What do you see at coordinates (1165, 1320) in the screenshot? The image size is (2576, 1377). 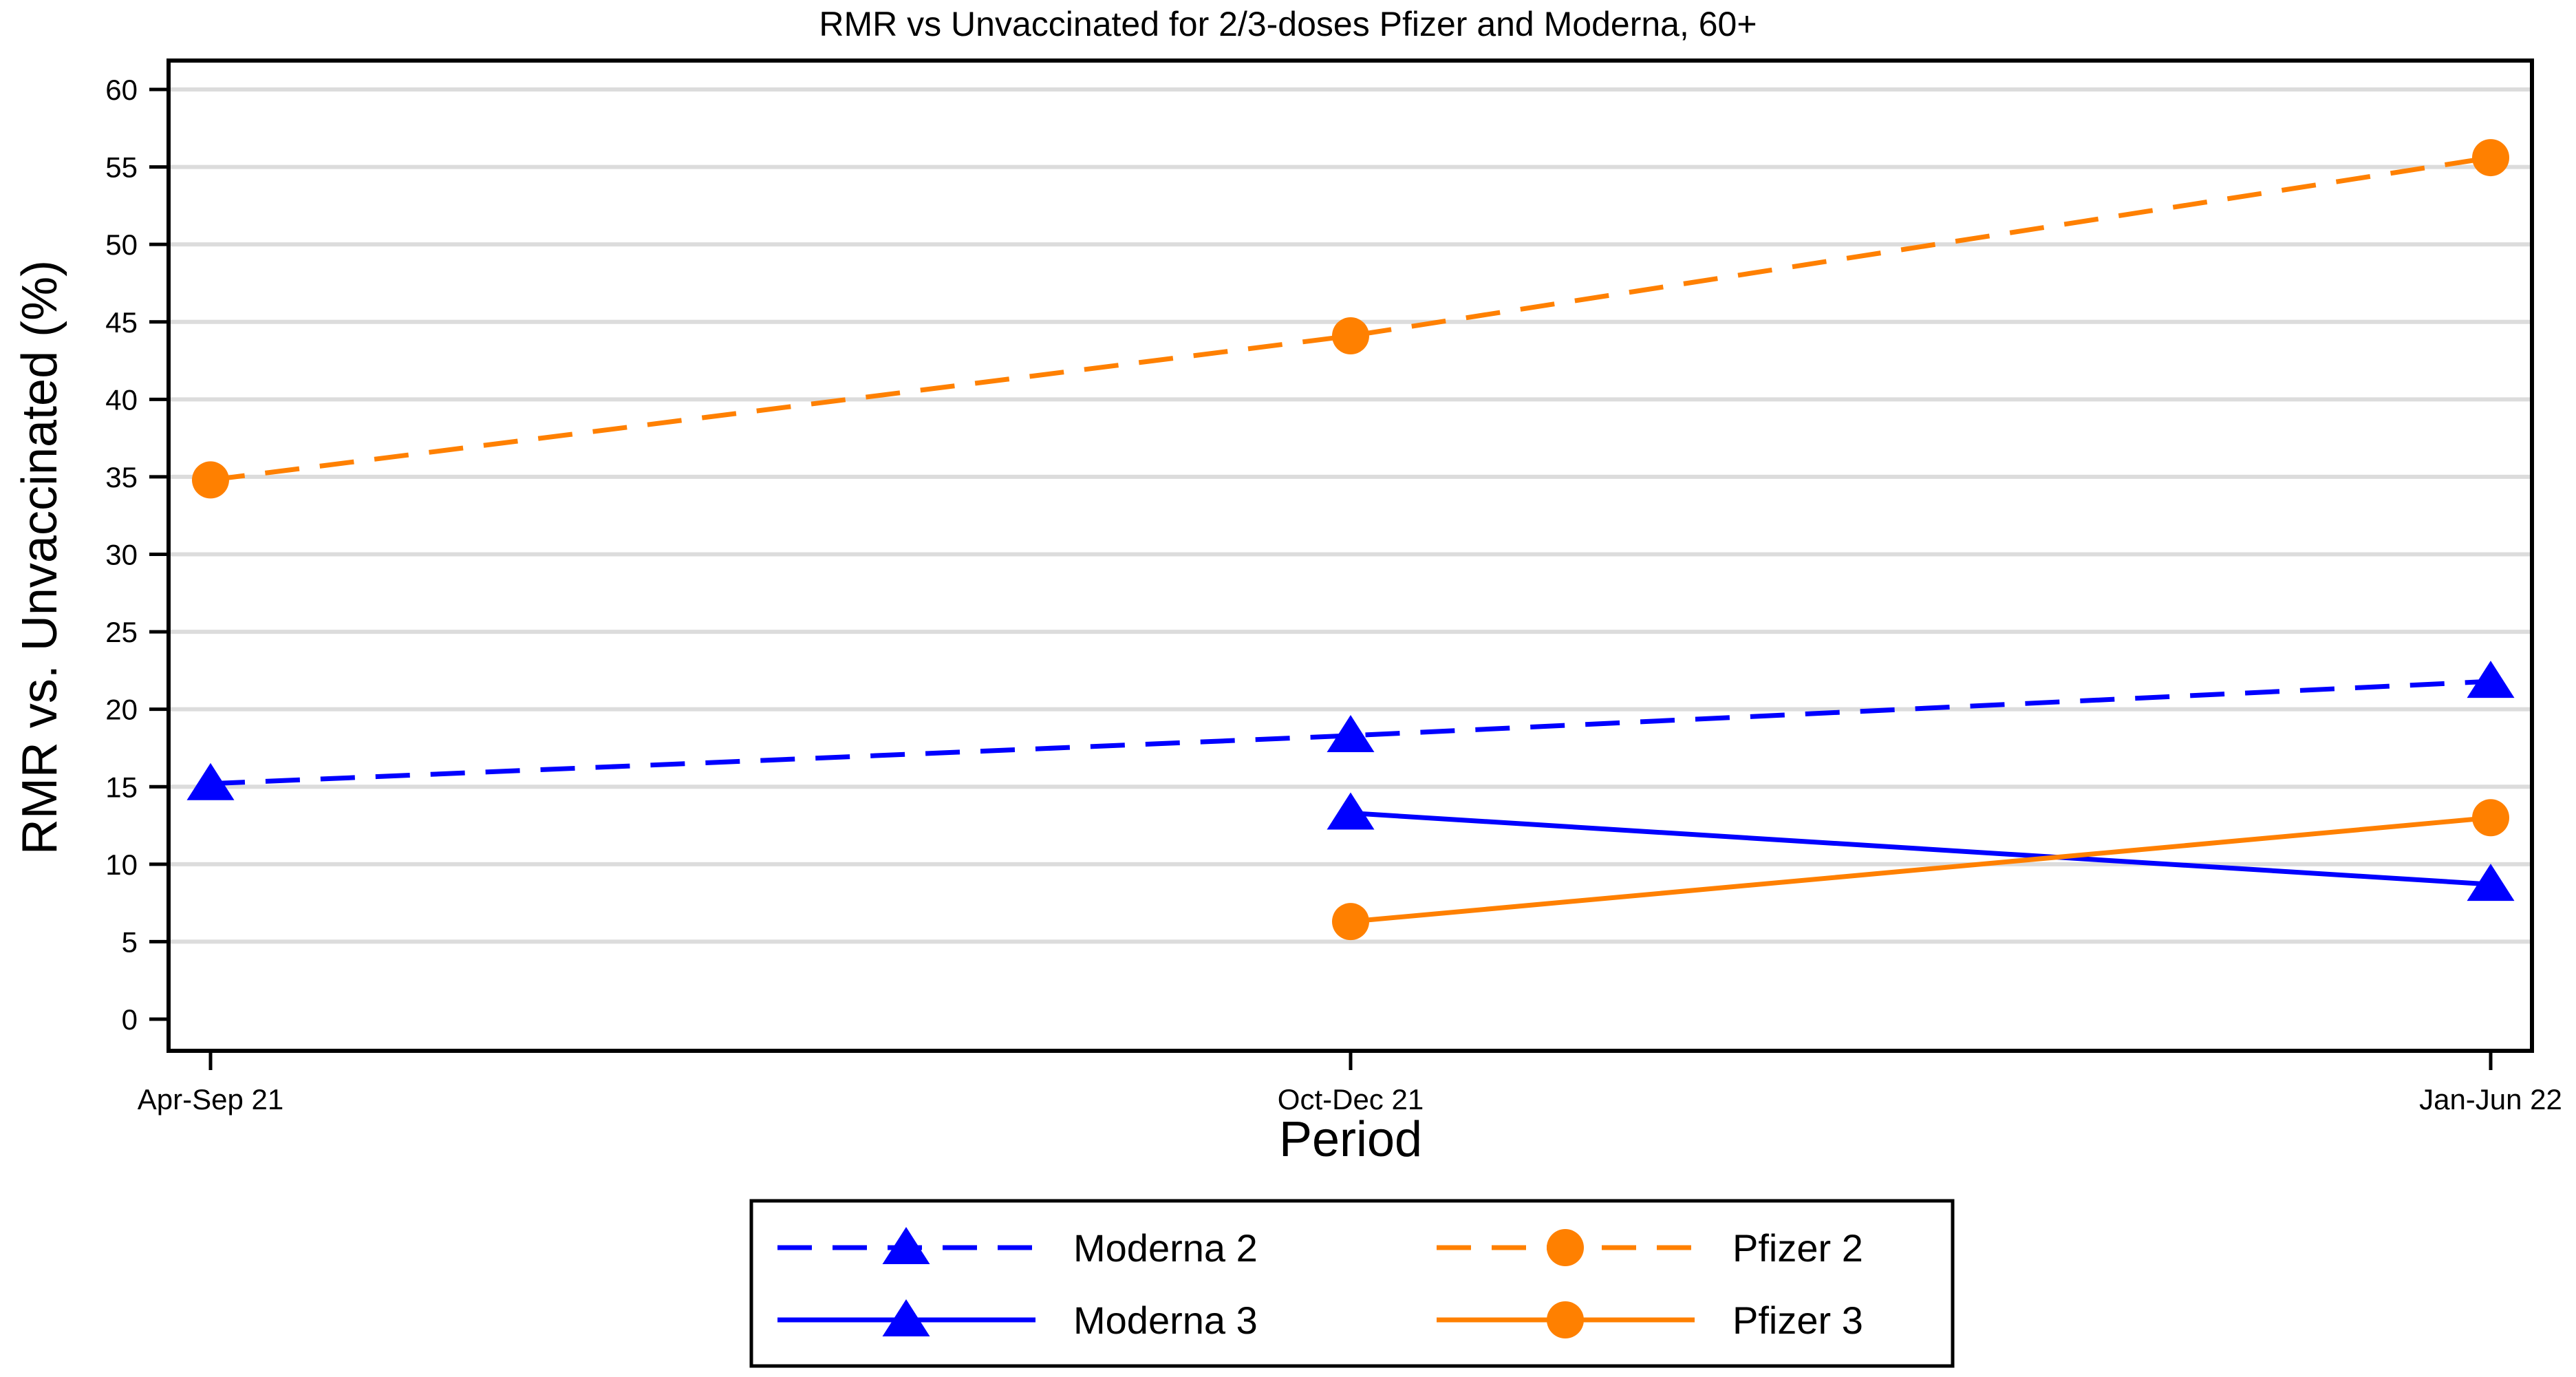 I see `legend-label: Moderna 3` at bounding box center [1165, 1320].